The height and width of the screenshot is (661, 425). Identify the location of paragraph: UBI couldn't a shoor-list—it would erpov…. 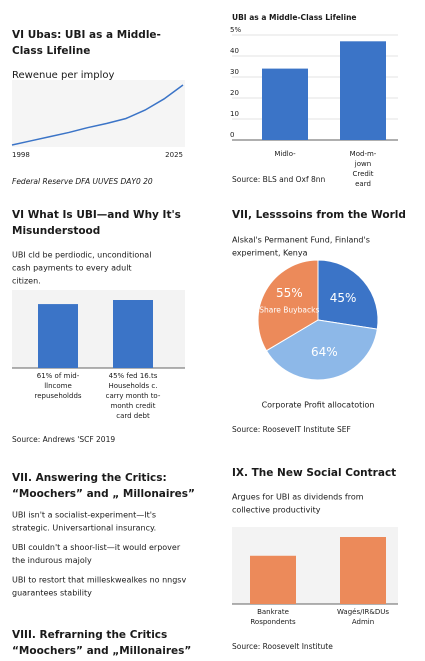
(96, 547).